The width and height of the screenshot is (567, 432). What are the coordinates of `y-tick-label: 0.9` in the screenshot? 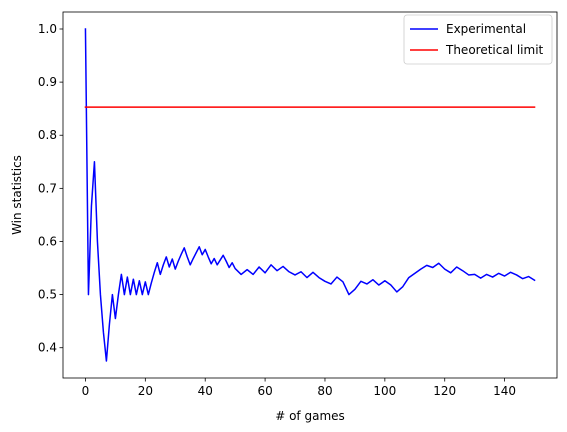 It's located at (47, 82).